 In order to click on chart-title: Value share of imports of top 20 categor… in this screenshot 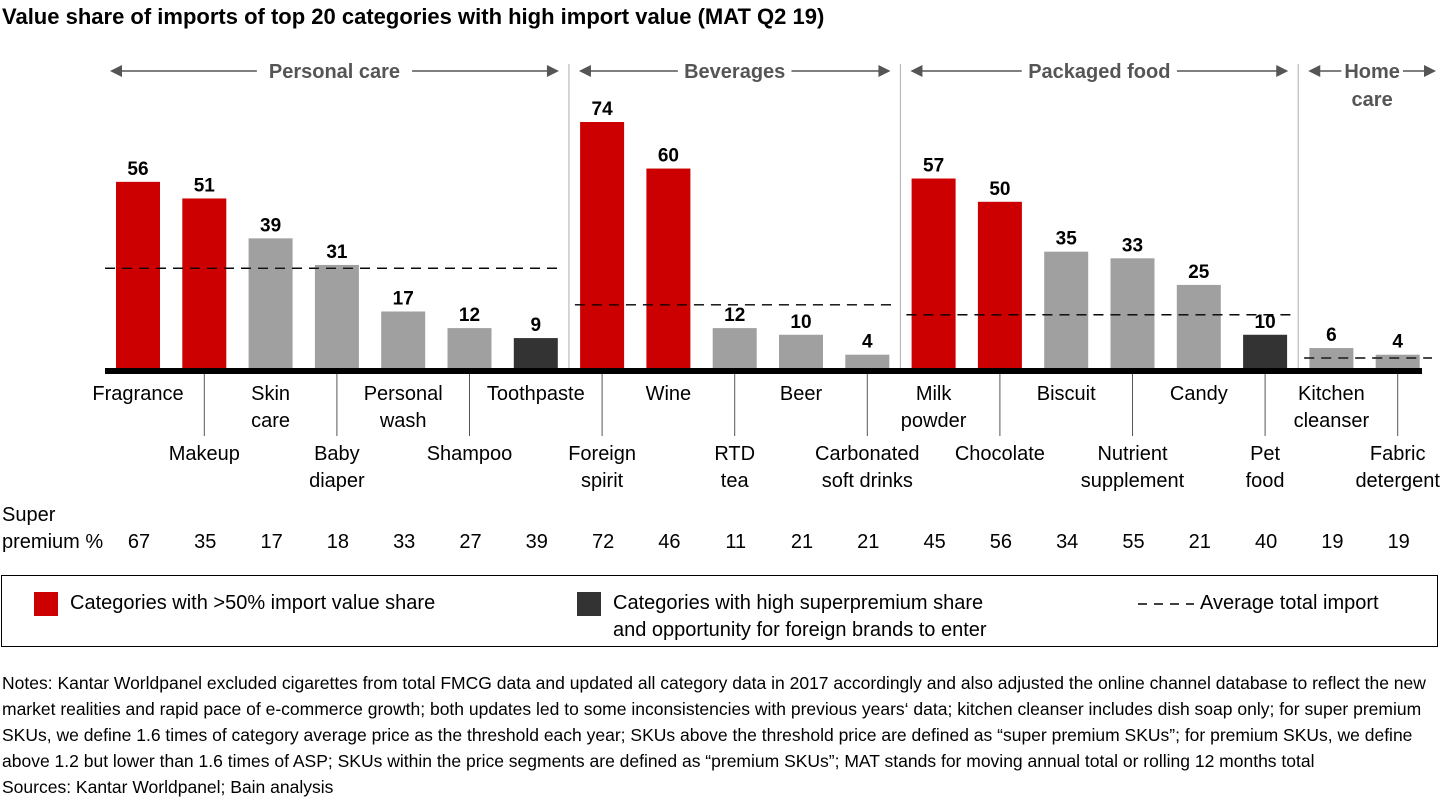, I will do `click(413, 16)`.